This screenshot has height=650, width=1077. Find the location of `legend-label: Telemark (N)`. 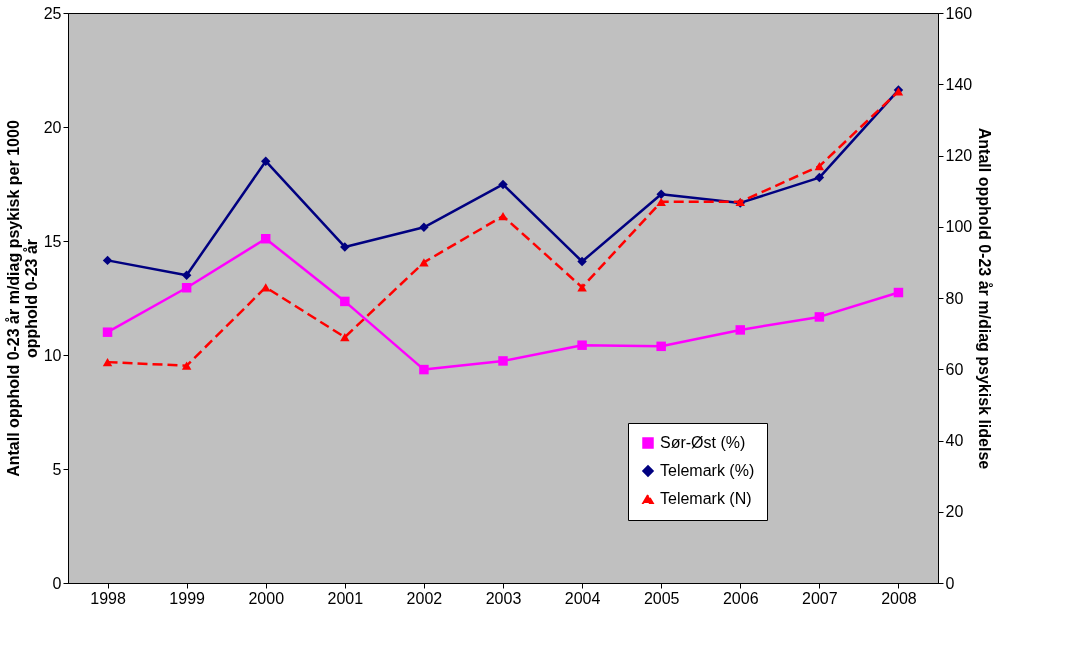

legend-label: Telemark (N) is located at coordinates (706, 498).